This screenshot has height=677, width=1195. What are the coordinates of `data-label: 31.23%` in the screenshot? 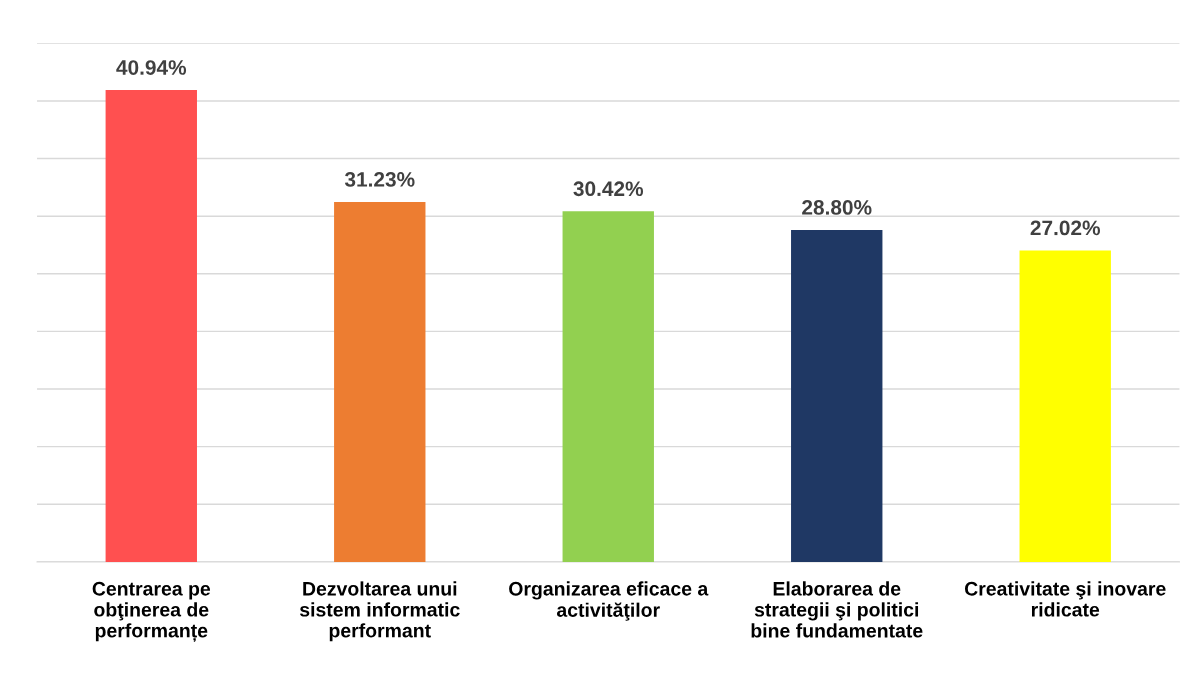 It's located at (379, 179).